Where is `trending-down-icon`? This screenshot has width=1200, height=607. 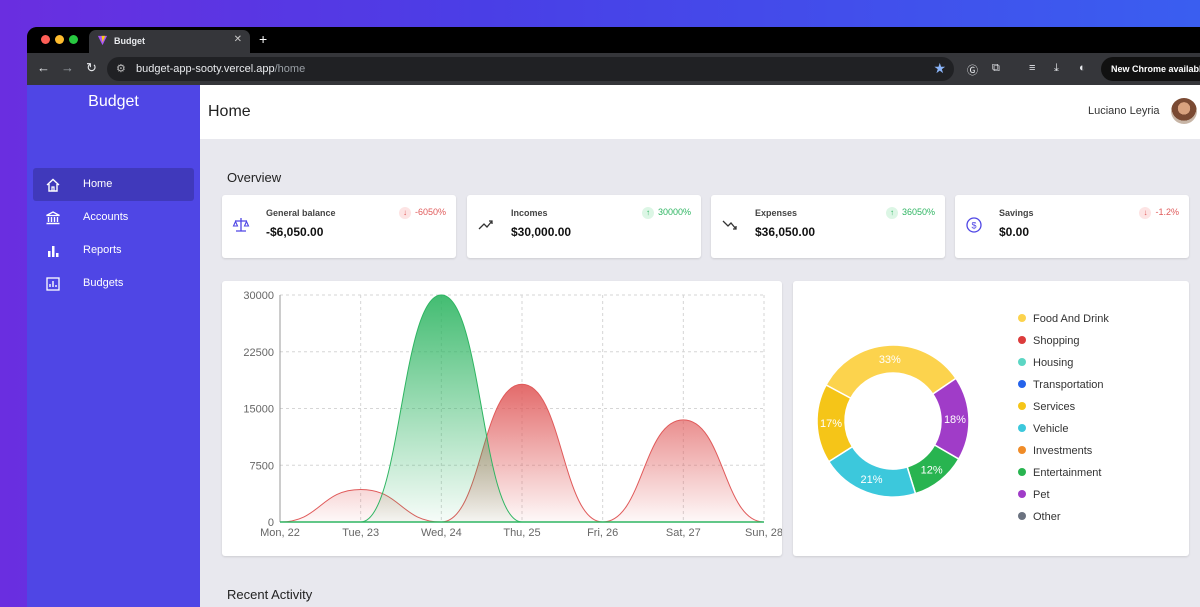
trending-down-icon is located at coordinates (729, 225).